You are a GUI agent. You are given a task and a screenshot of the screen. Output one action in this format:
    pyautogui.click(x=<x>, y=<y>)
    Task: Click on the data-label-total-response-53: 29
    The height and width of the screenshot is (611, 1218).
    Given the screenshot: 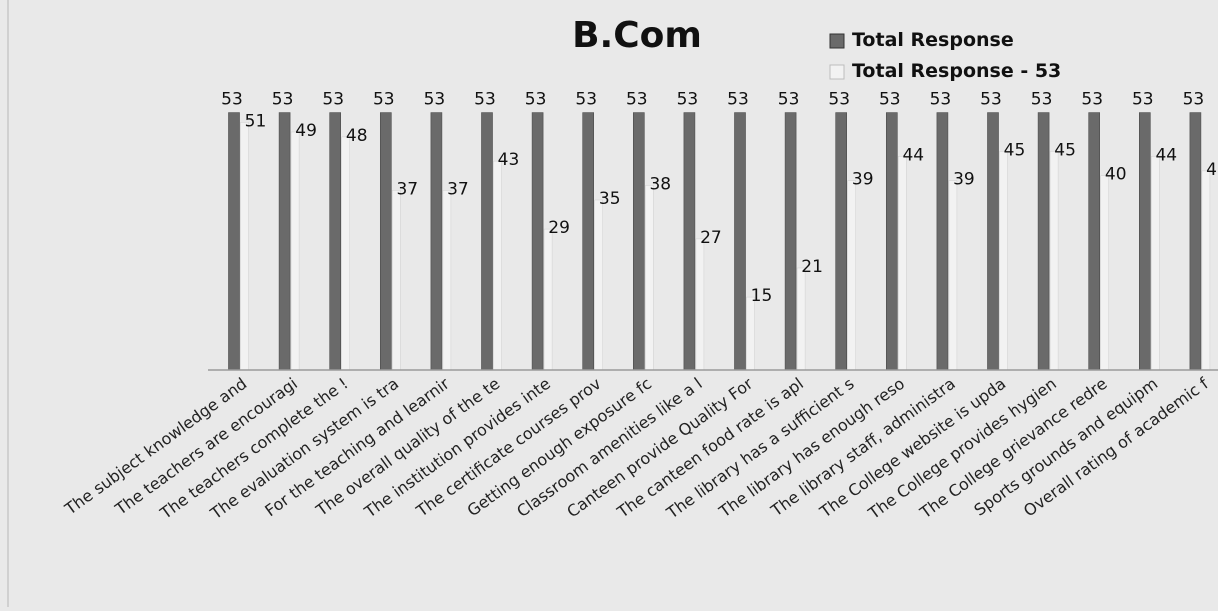 What is the action you would take?
    pyautogui.click(x=559, y=228)
    